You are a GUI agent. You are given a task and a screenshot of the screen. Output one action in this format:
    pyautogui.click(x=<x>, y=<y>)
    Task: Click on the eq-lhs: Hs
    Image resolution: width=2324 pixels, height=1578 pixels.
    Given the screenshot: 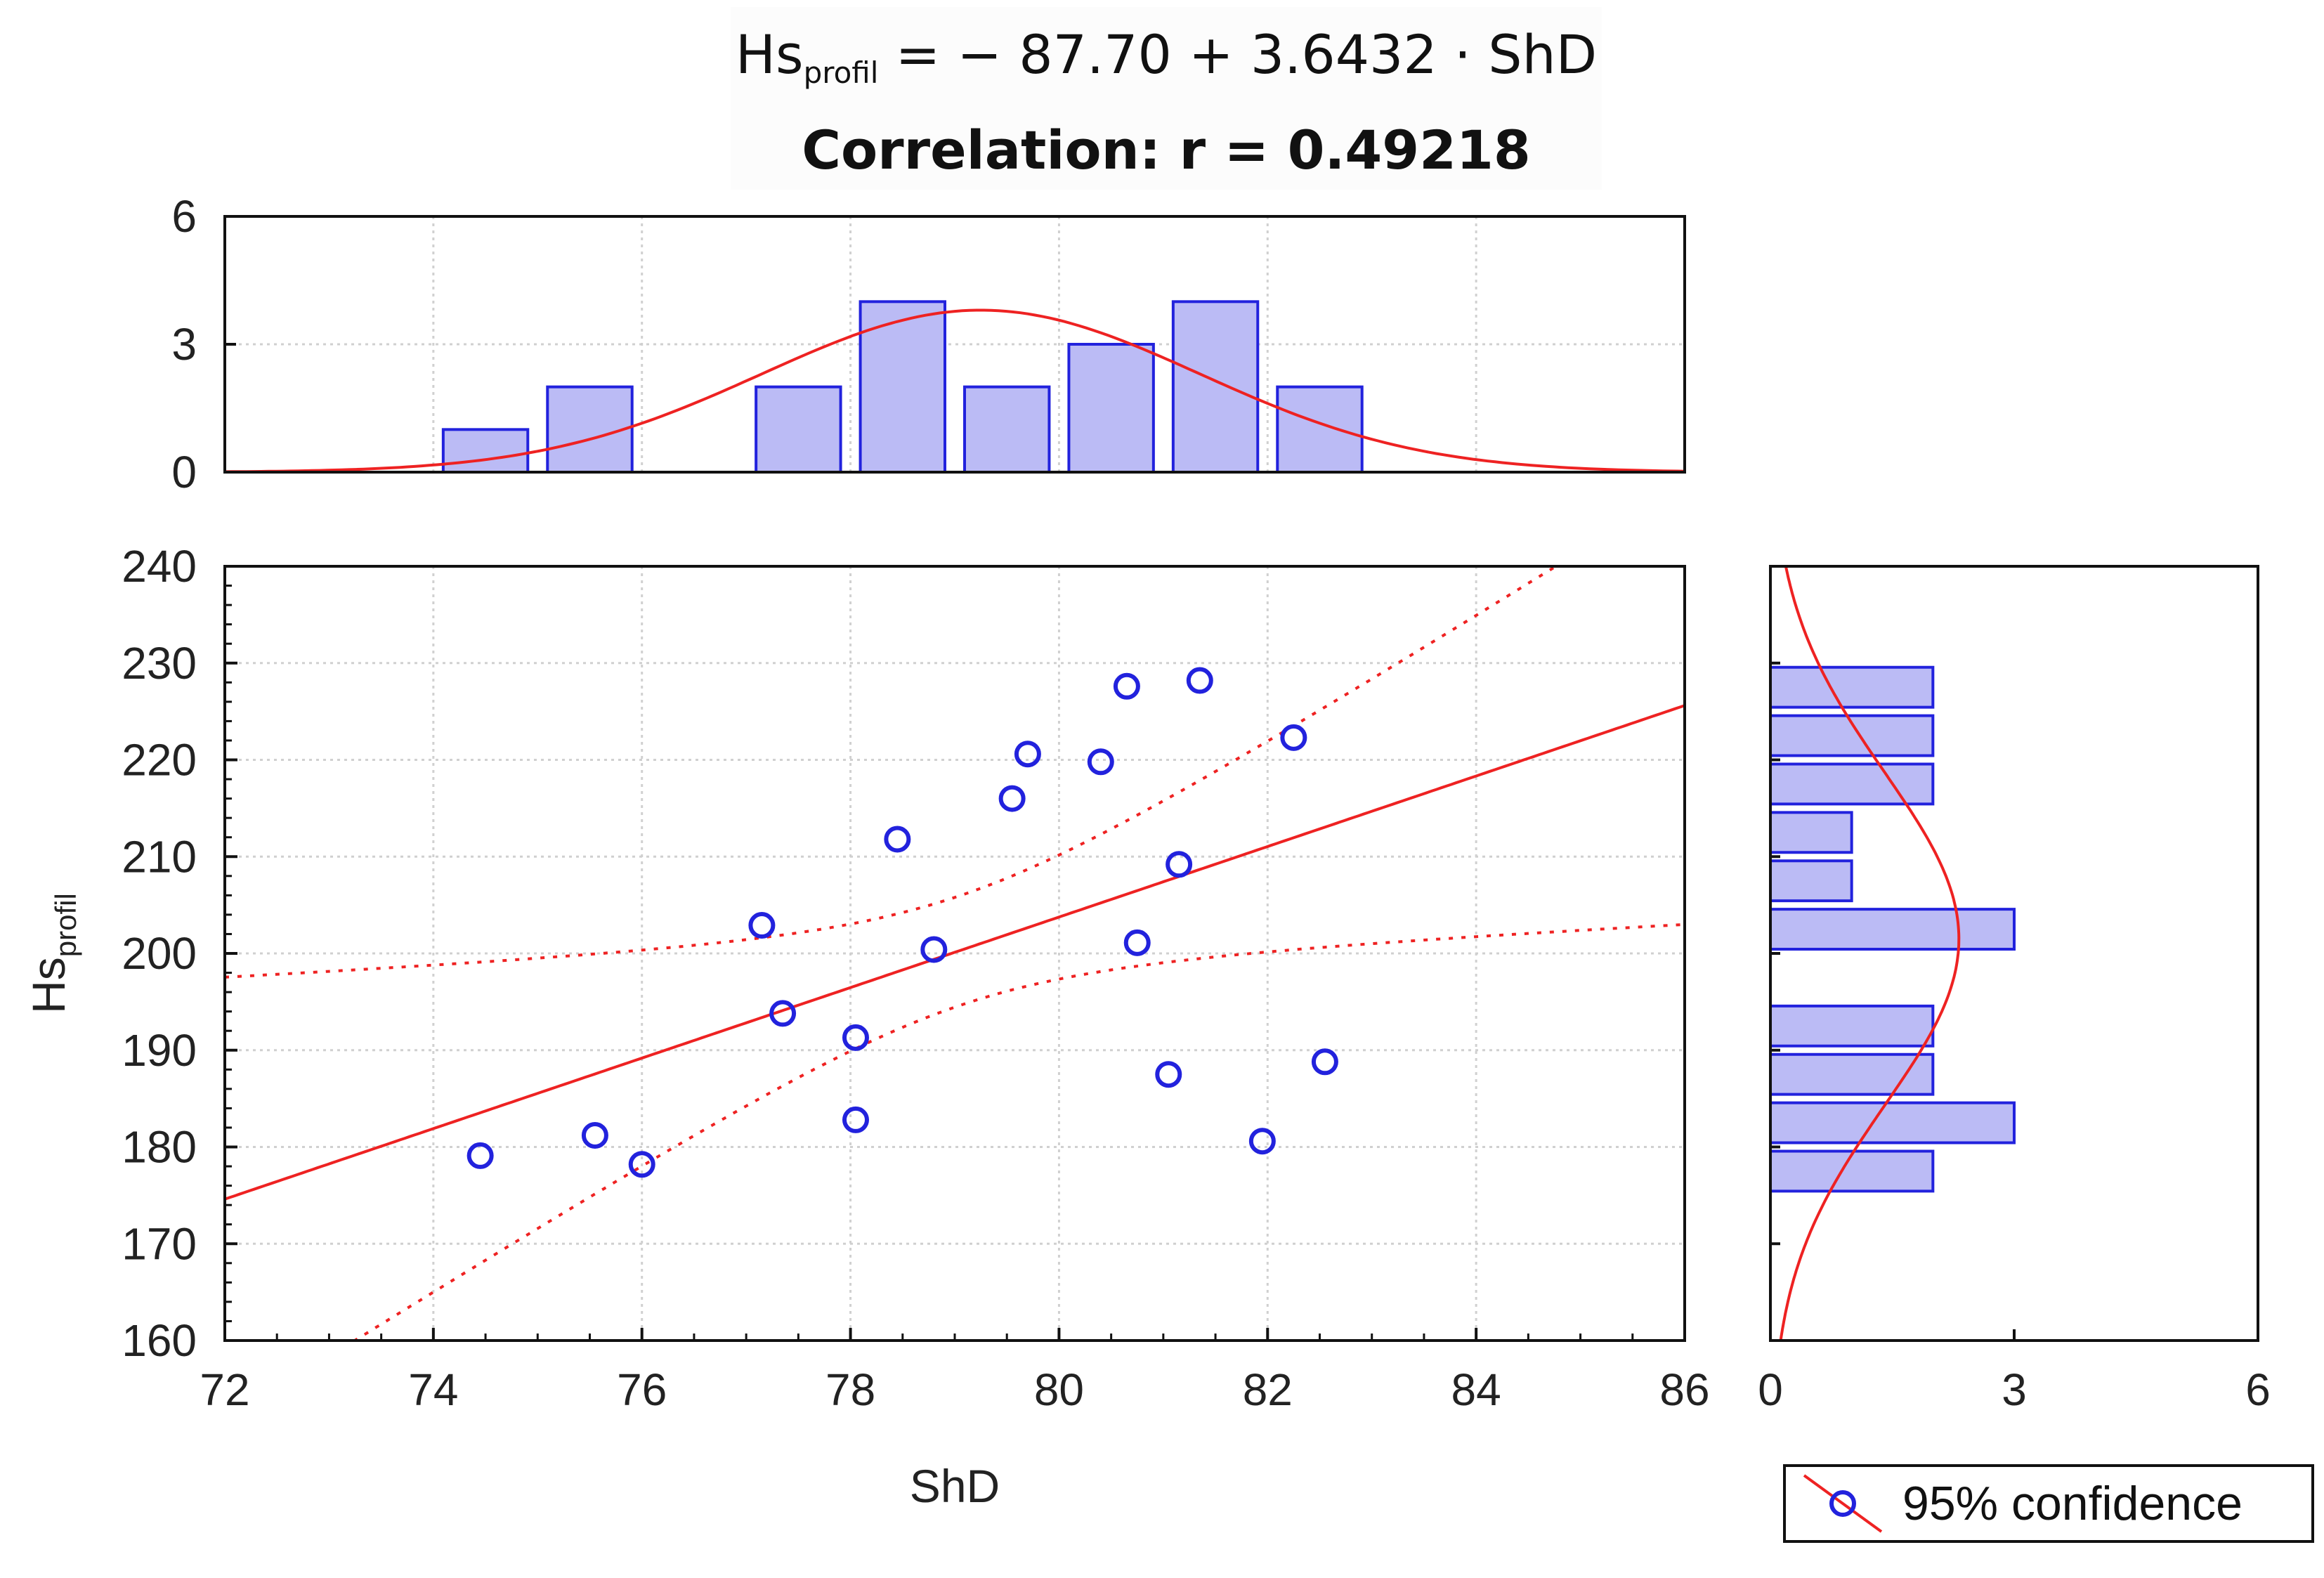 What is the action you would take?
    pyautogui.click(x=769, y=55)
    